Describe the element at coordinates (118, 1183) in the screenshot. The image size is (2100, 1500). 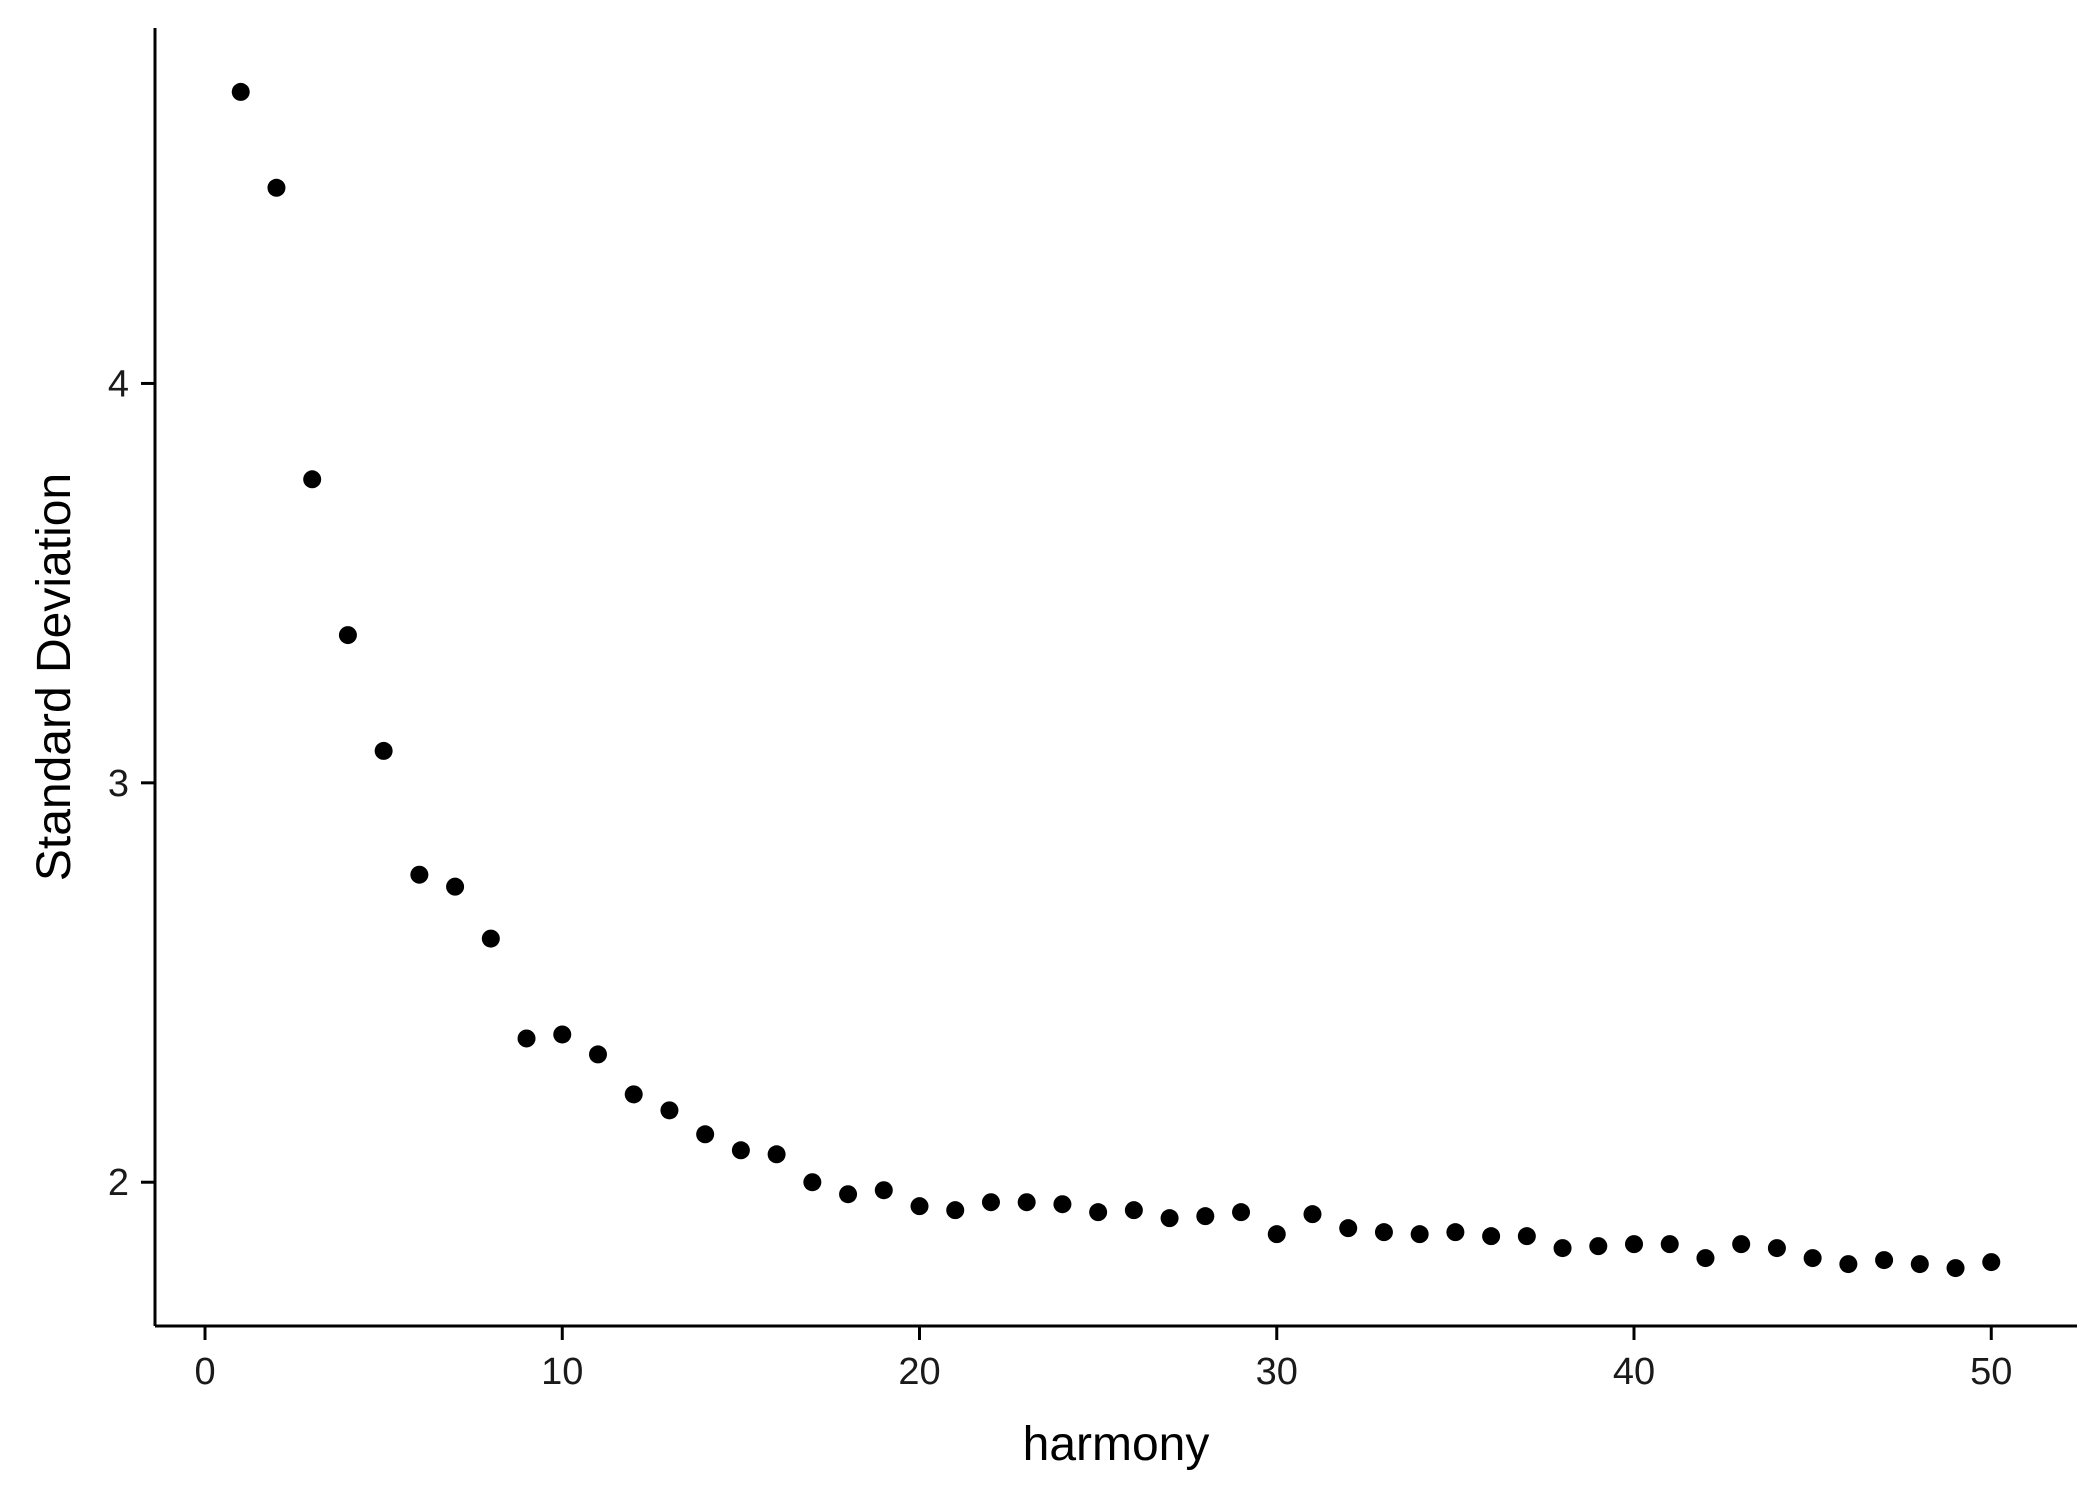
I see `y-tick-label: 2` at that location.